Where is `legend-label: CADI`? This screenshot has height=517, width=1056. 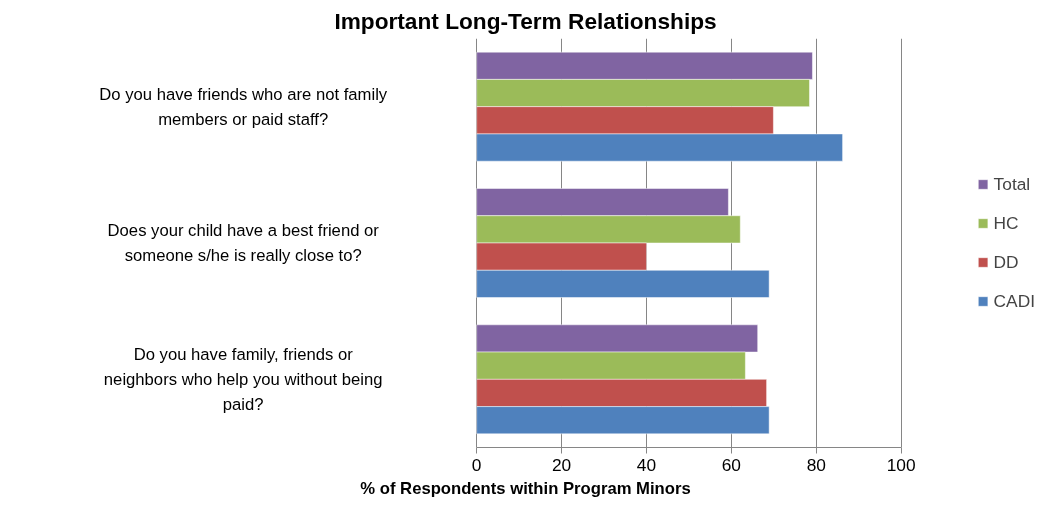
legend-label: CADI is located at coordinates (1014, 301).